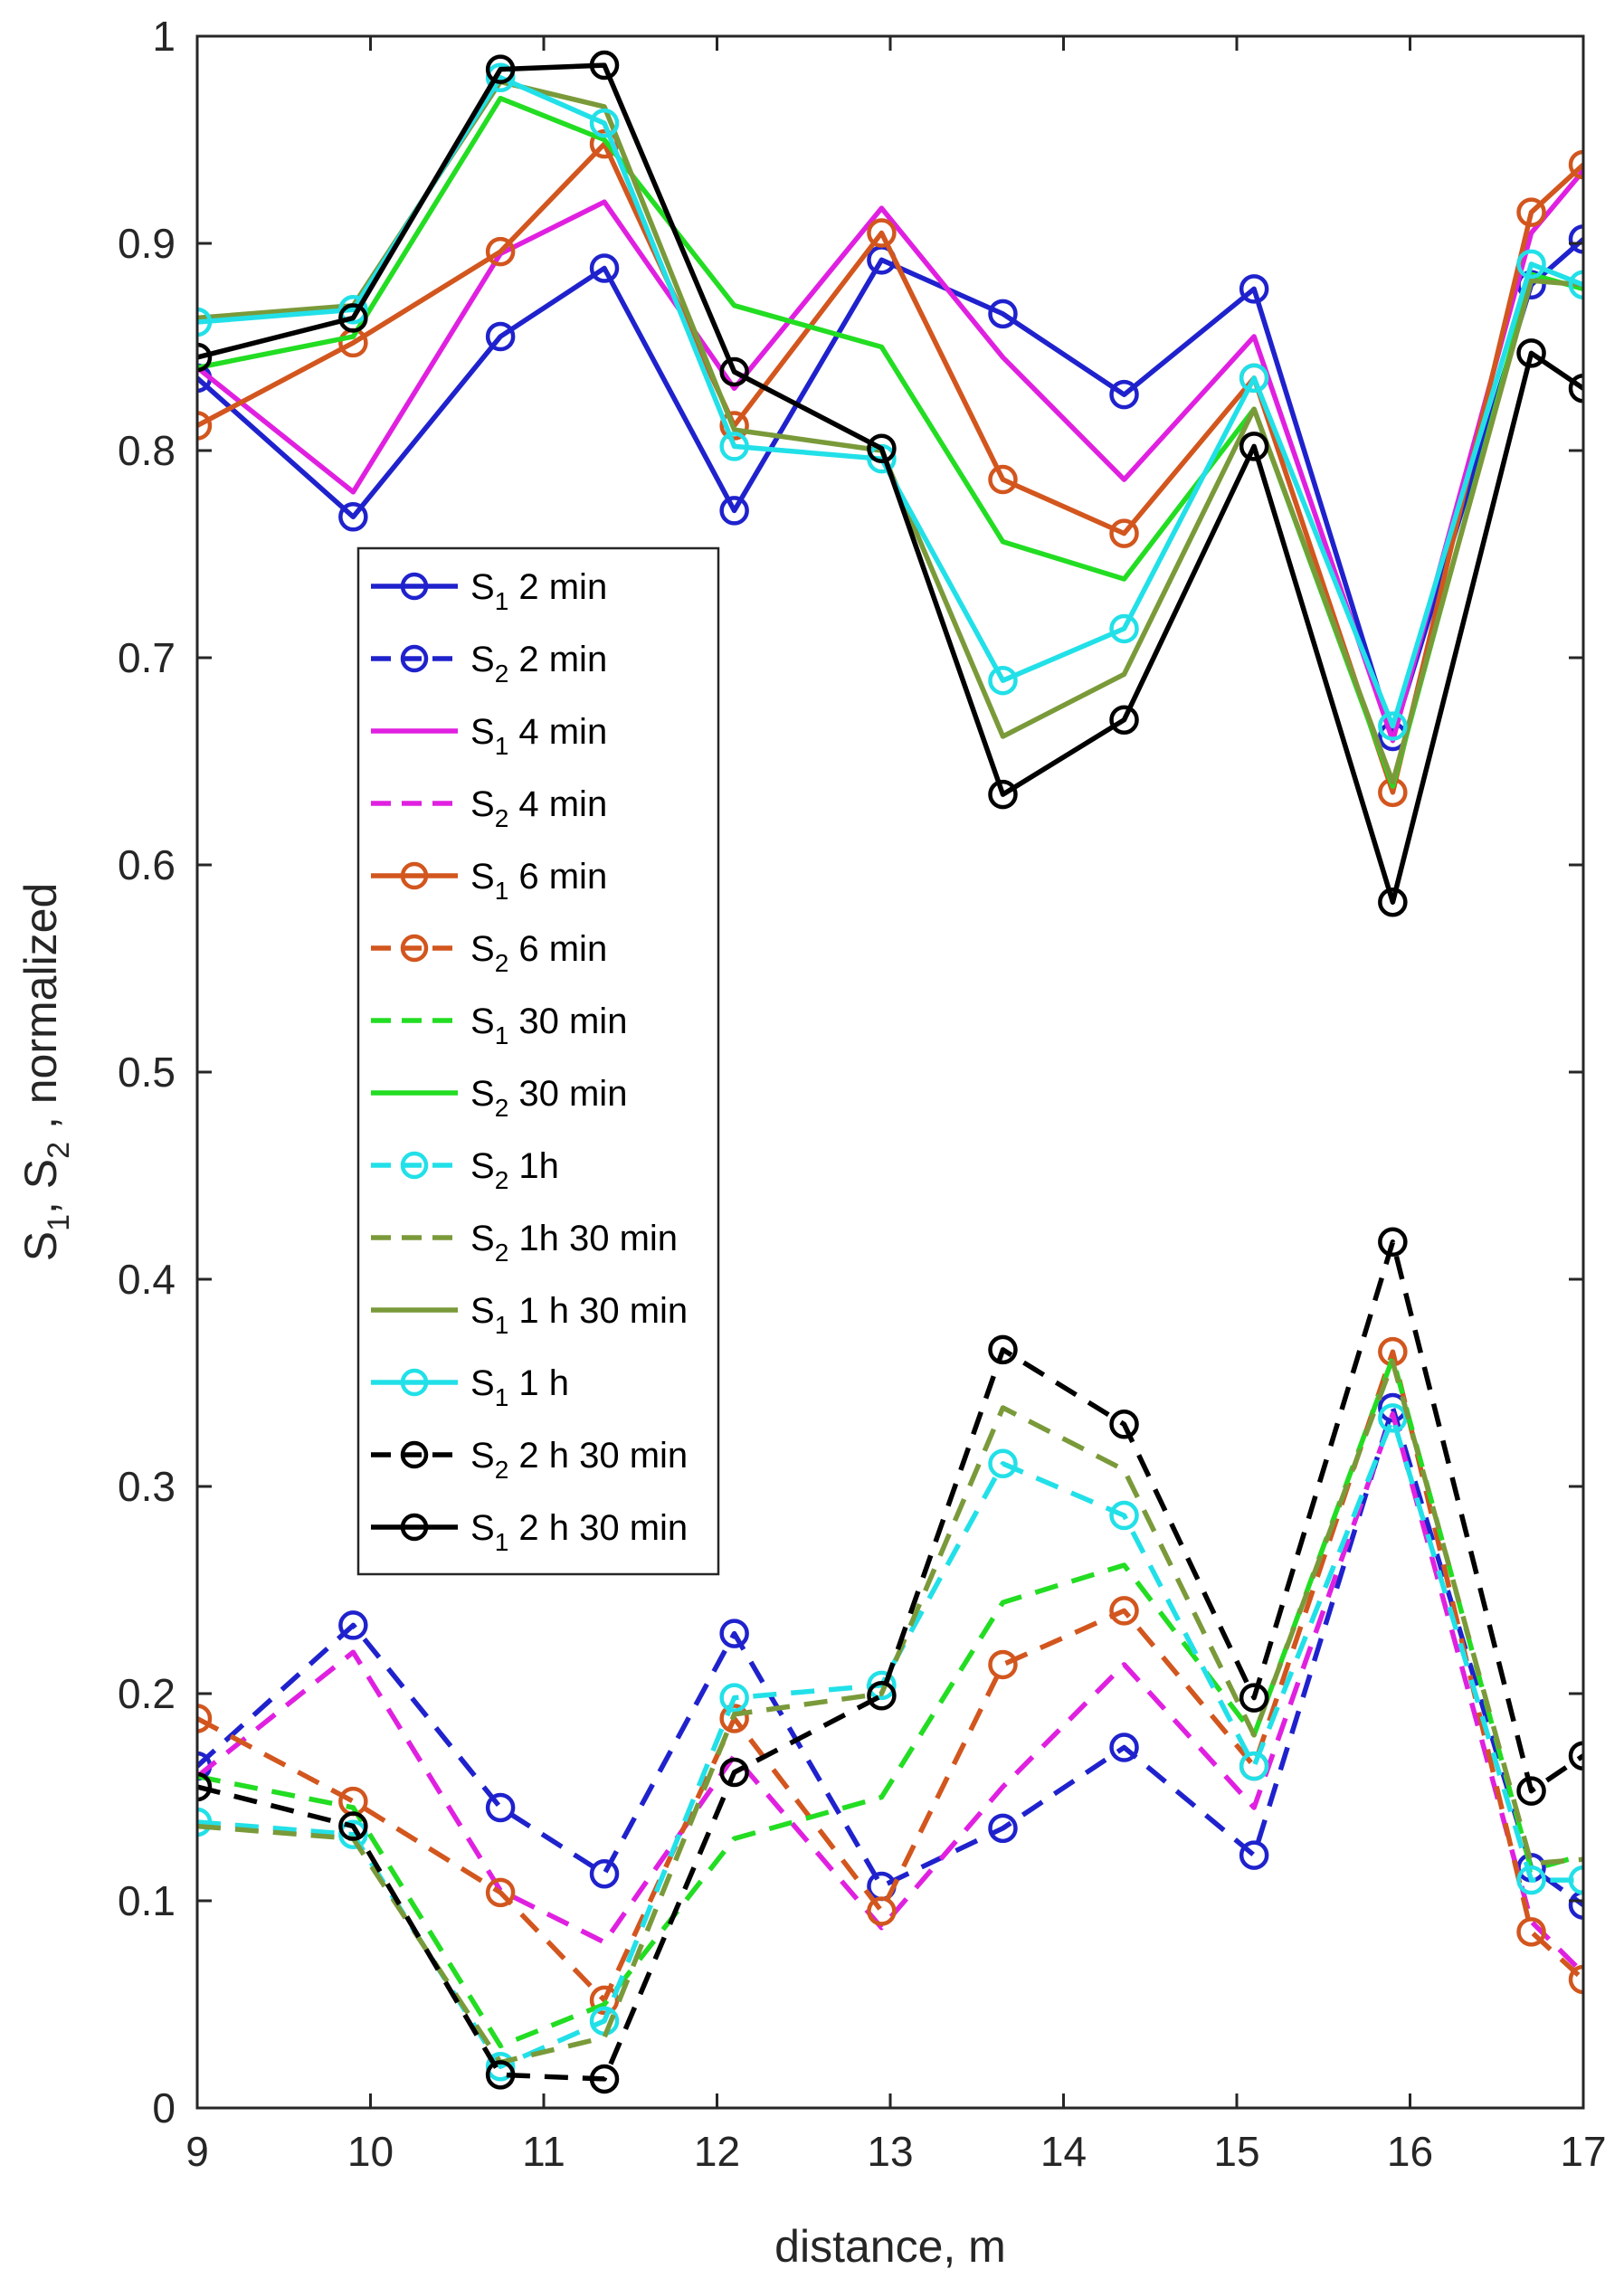 The height and width of the screenshot is (2288, 1624). What do you see at coordinates (1063, 2152) in the screenshot?
I see `x-tick-label: 14` at bounding box center [1063, 2152].